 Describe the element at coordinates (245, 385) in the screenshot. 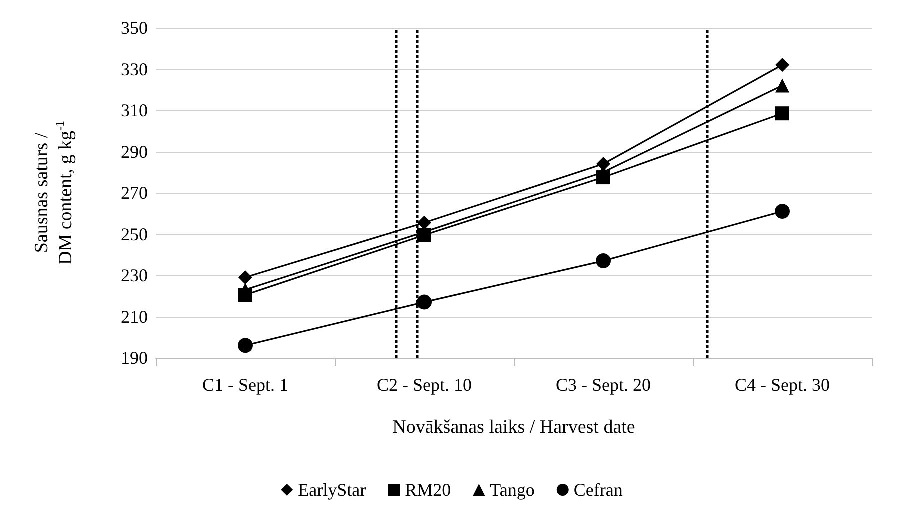

I see `x-tick-label: C1 - Sept. 1` at that location.